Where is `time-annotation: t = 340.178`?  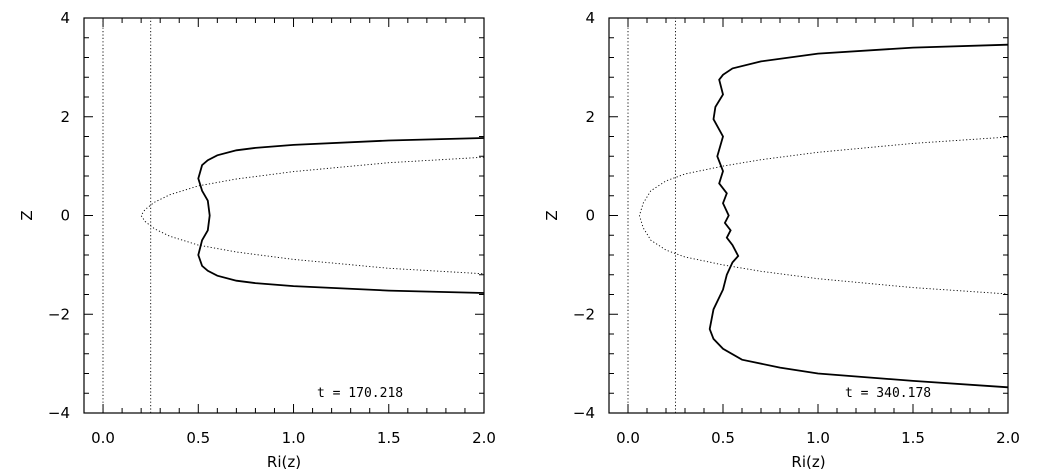 time-annotation: t = 340.178 is located at coordinates (888, 393).